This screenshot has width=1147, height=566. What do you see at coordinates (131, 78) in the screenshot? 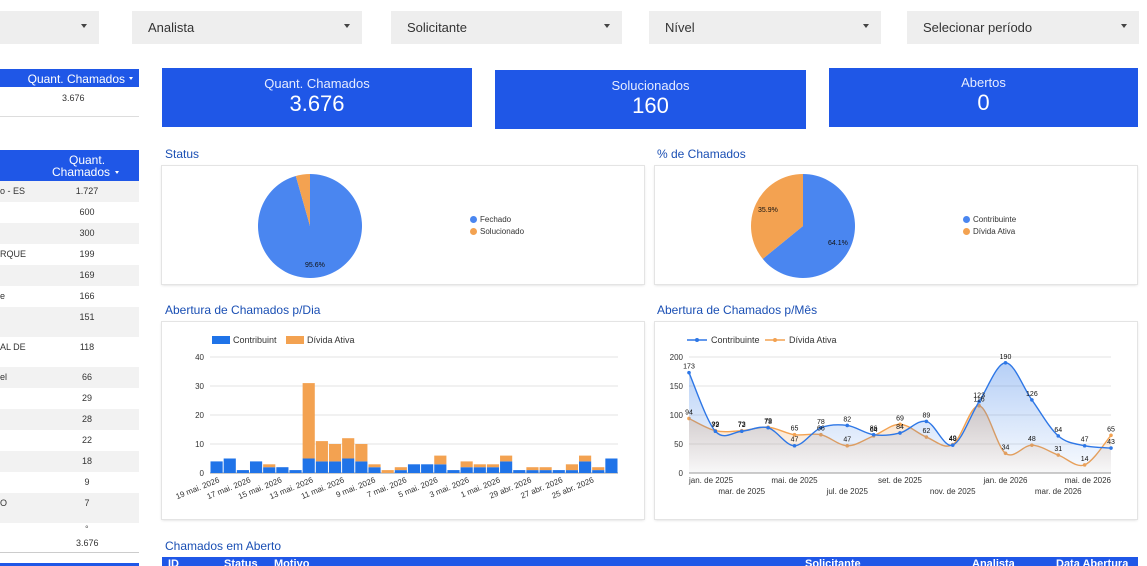
I see `sort-desc-icon` at bounding box center [131, 78].